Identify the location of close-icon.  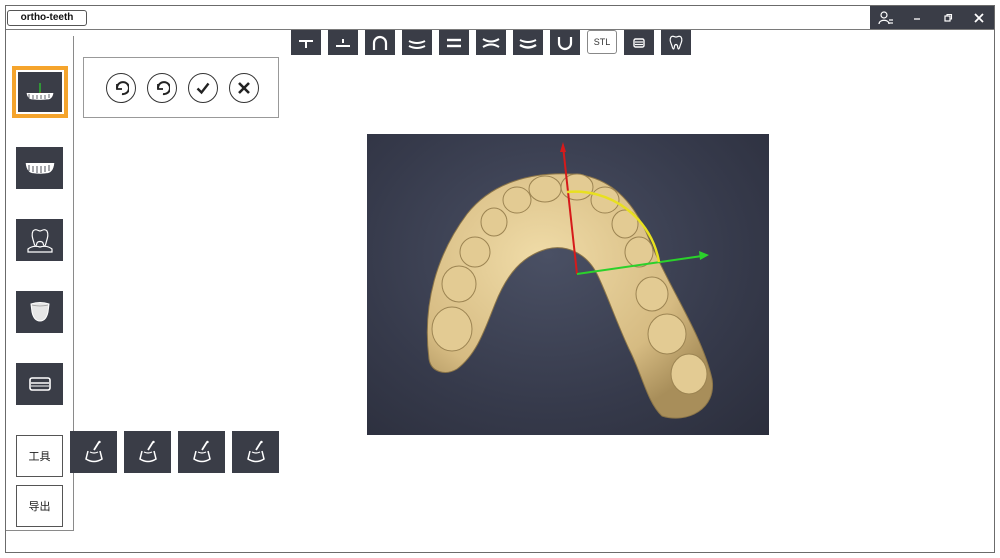
(978, 17).